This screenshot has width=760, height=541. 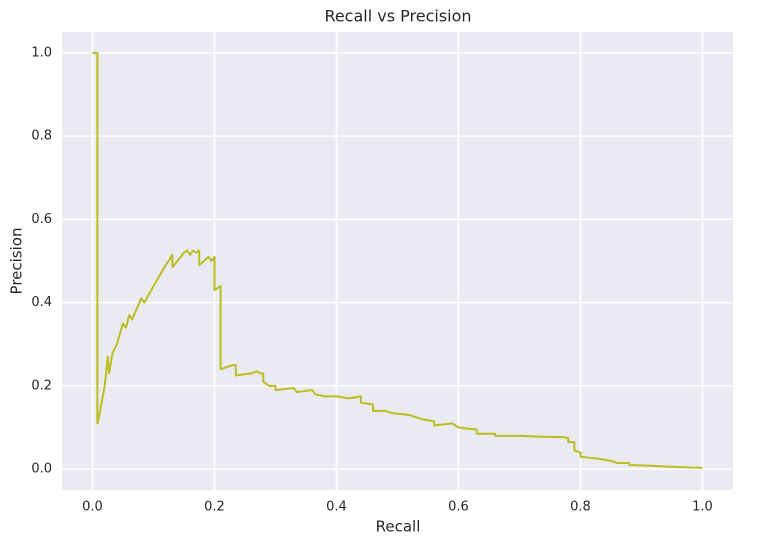 What do you see at coordinates (398, 527) in the screenshot?
I see `x-axis-label: Recall` at bounding box center [398, 527].